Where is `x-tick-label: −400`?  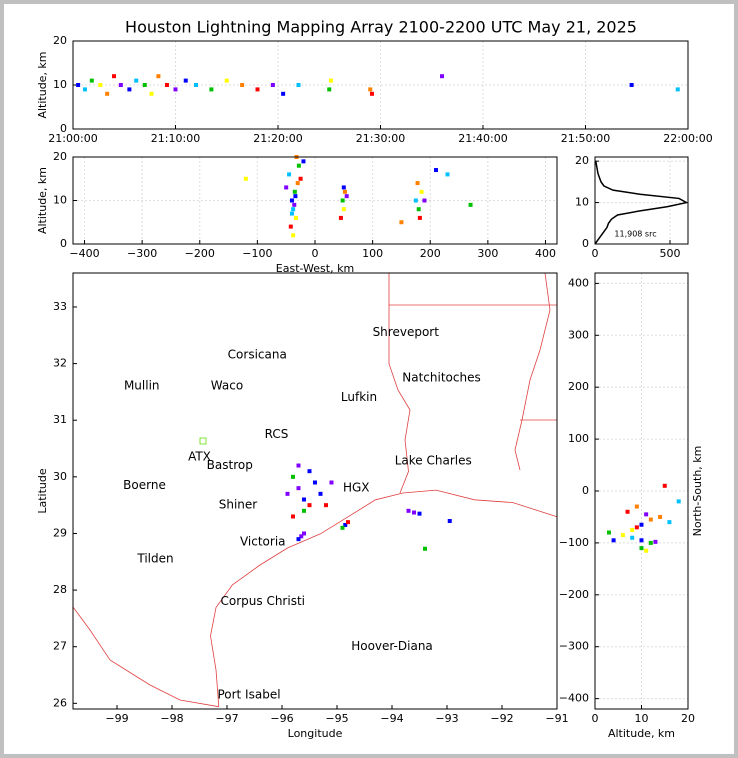 x-tick-label: −400 is located at coordinates (84, 253).